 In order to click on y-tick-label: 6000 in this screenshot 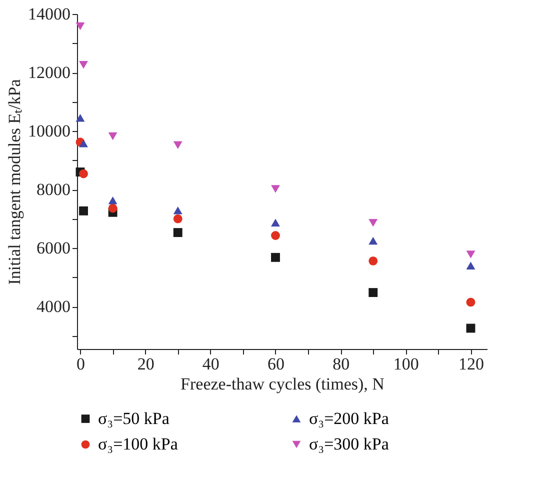, I will do `click(53, 248)`.